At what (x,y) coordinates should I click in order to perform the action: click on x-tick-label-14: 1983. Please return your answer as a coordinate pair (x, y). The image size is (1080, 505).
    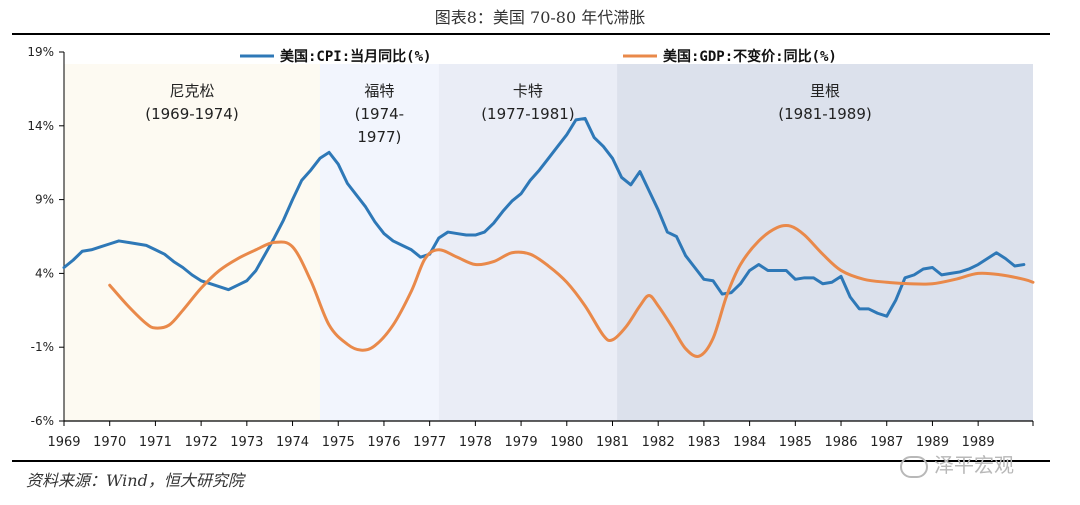
    Looking at the image, I should click on (703, 442).